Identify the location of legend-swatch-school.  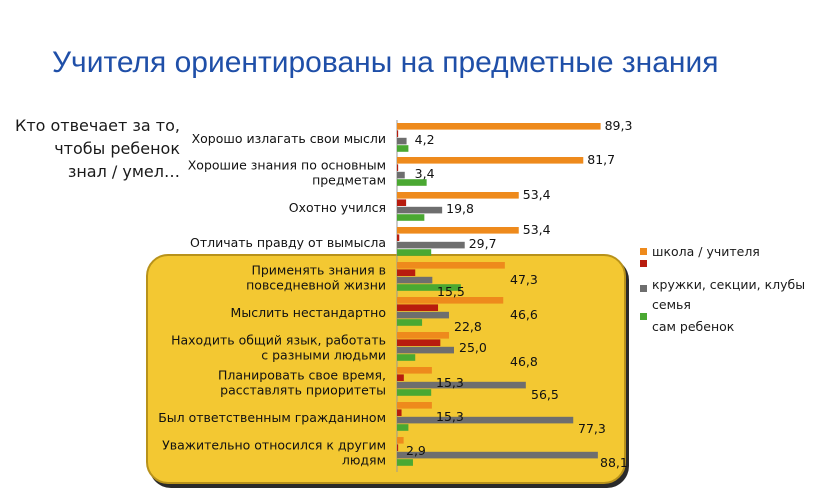
(643, 251).